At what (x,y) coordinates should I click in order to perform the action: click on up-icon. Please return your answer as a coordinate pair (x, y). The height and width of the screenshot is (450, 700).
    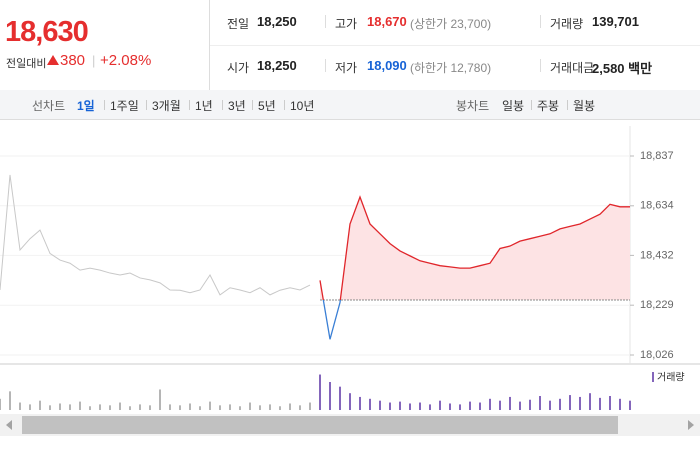
    Looking at the image, I should click on (53, 60).